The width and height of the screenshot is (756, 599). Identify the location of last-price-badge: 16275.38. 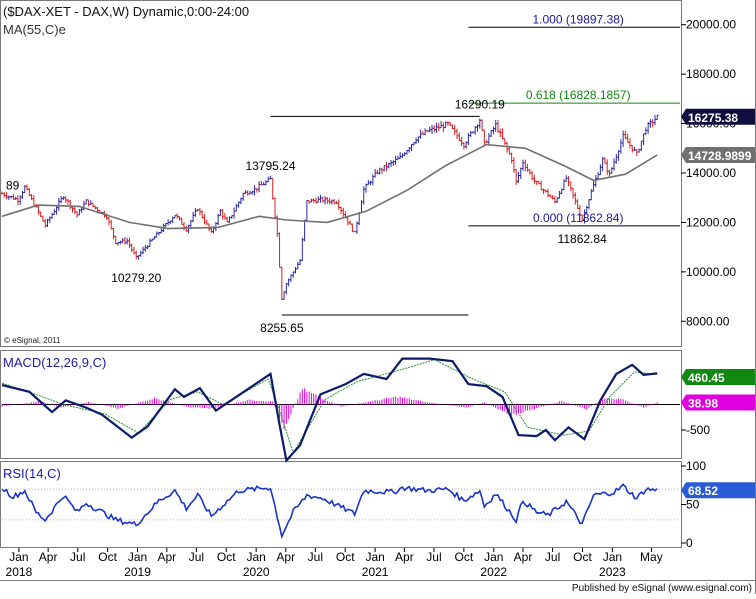
(713, 118).